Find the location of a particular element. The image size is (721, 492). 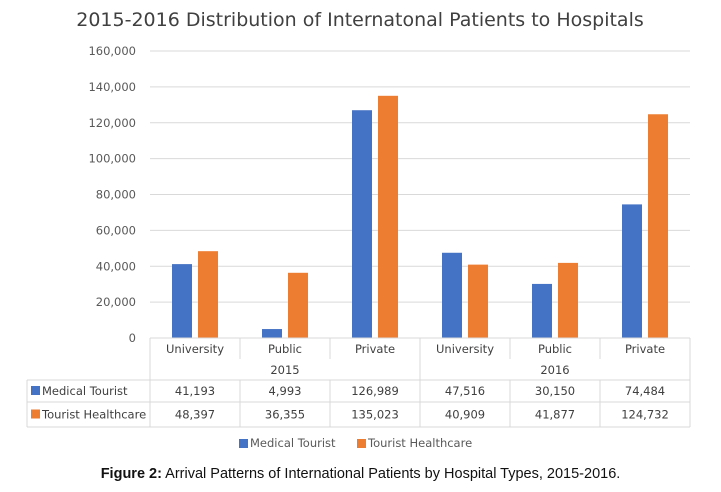

data-label: 48,397 is located at coordinates (195, 415).